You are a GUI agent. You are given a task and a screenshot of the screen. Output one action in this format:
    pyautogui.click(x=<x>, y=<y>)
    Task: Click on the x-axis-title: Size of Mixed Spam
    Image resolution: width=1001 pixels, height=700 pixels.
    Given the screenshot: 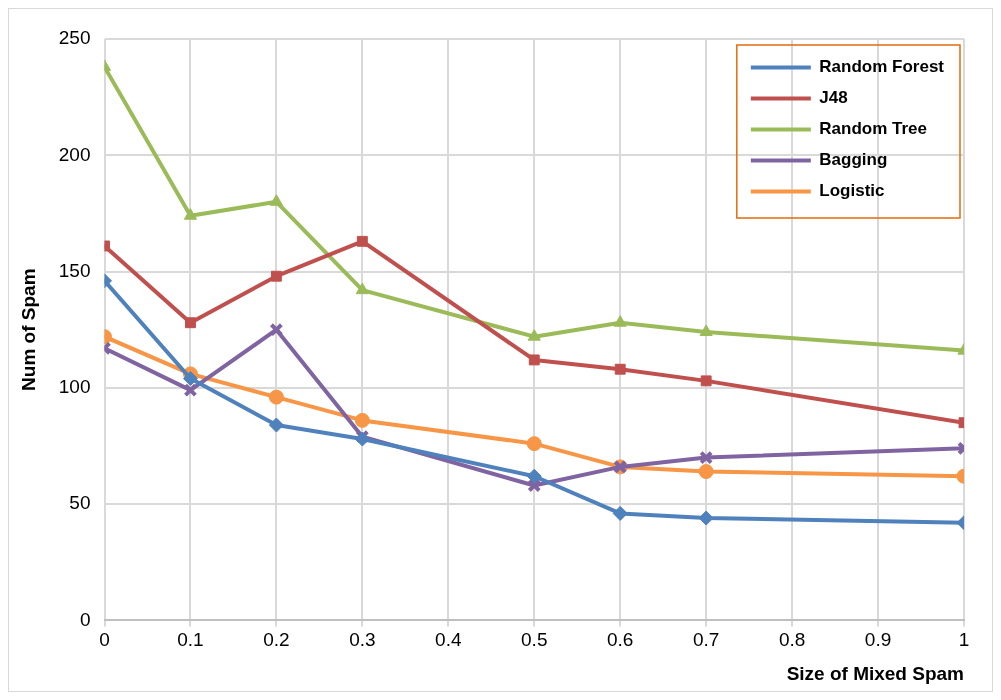 What is the action you would take?
    pyautogui.click(x=875, y=673)
    